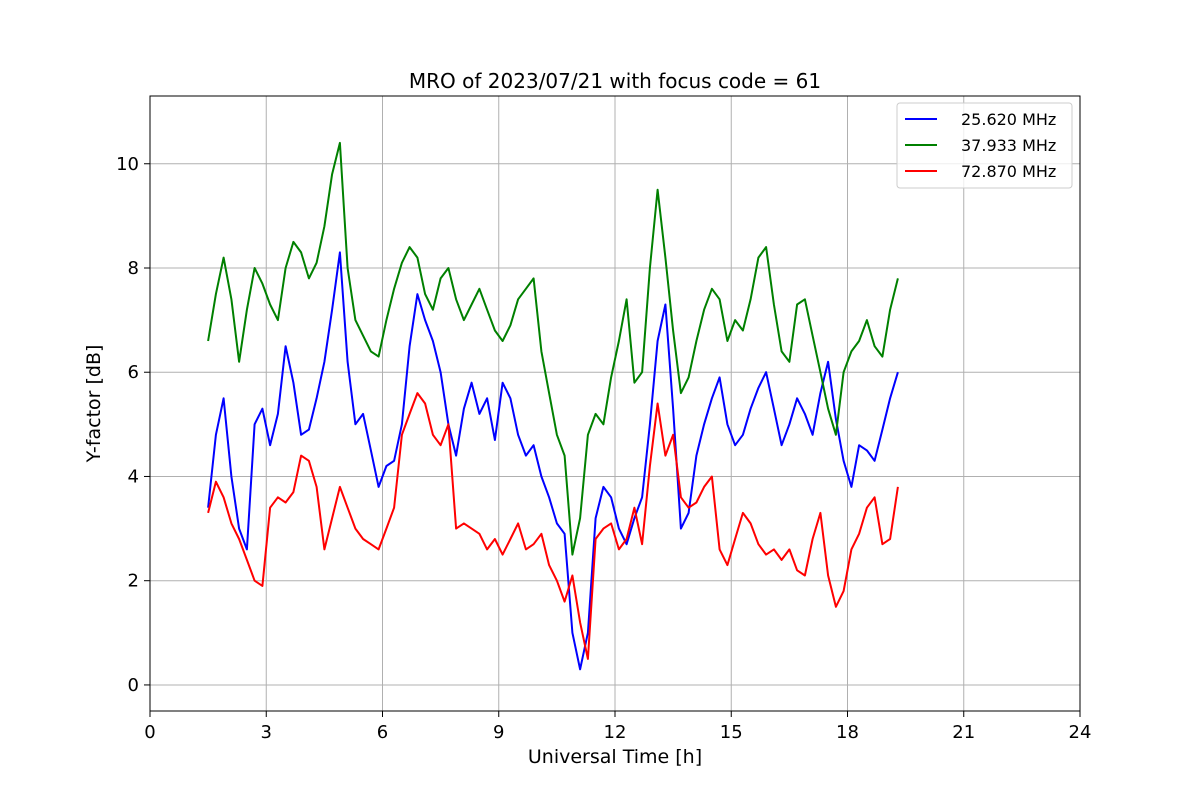  I want to click on y-tick-label: 10, so click(127, 164).